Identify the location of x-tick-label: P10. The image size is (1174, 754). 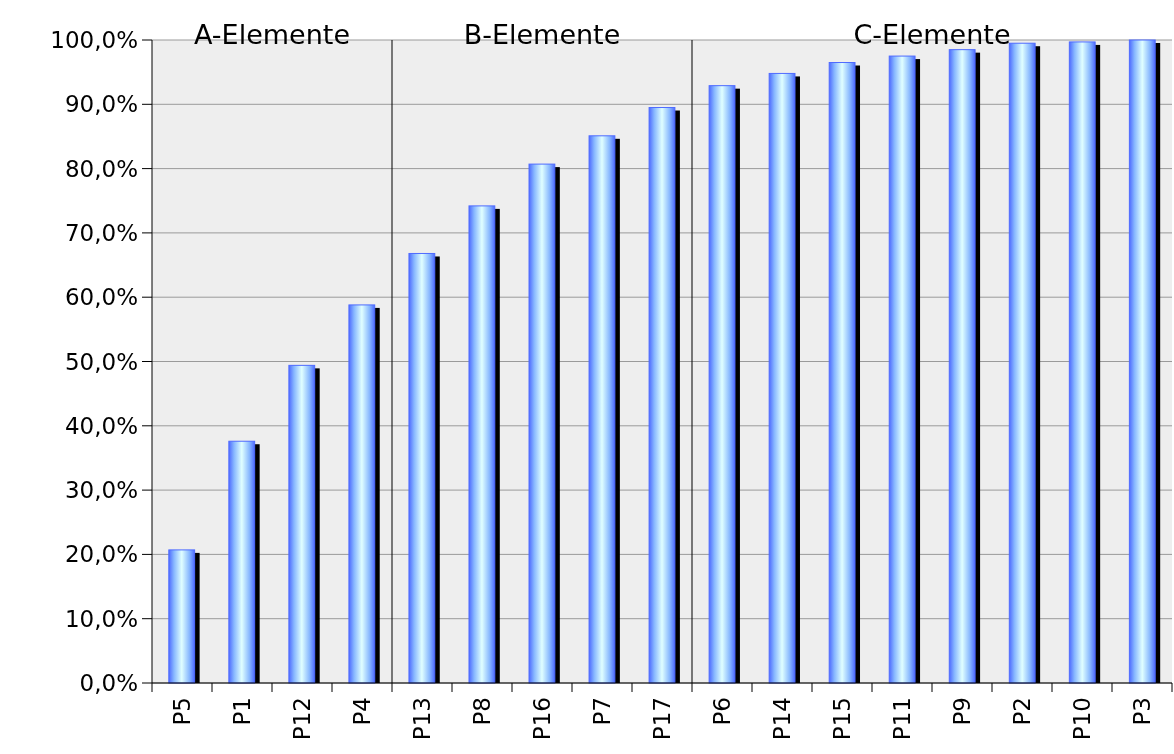
(1082, 719).